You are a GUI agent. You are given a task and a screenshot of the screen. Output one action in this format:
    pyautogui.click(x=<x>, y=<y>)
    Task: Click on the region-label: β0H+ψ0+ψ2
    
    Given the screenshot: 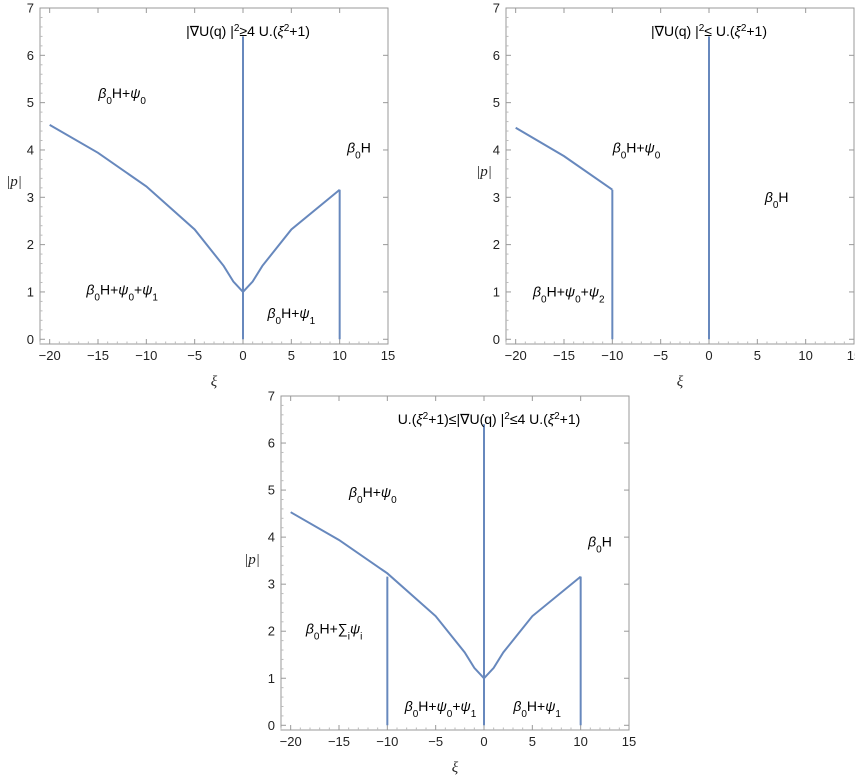 What is the action you would take?
    pyautogui.click(x=568, y=295)
    